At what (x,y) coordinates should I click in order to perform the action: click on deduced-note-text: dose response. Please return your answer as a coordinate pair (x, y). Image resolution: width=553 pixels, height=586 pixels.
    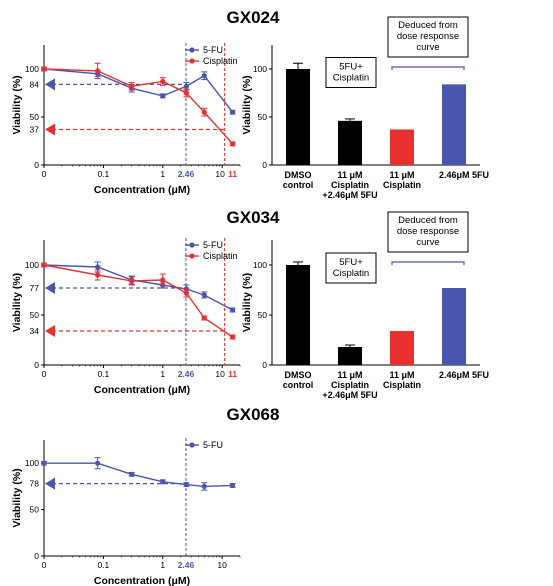
    Looking at the image, I should click on (428, 36).